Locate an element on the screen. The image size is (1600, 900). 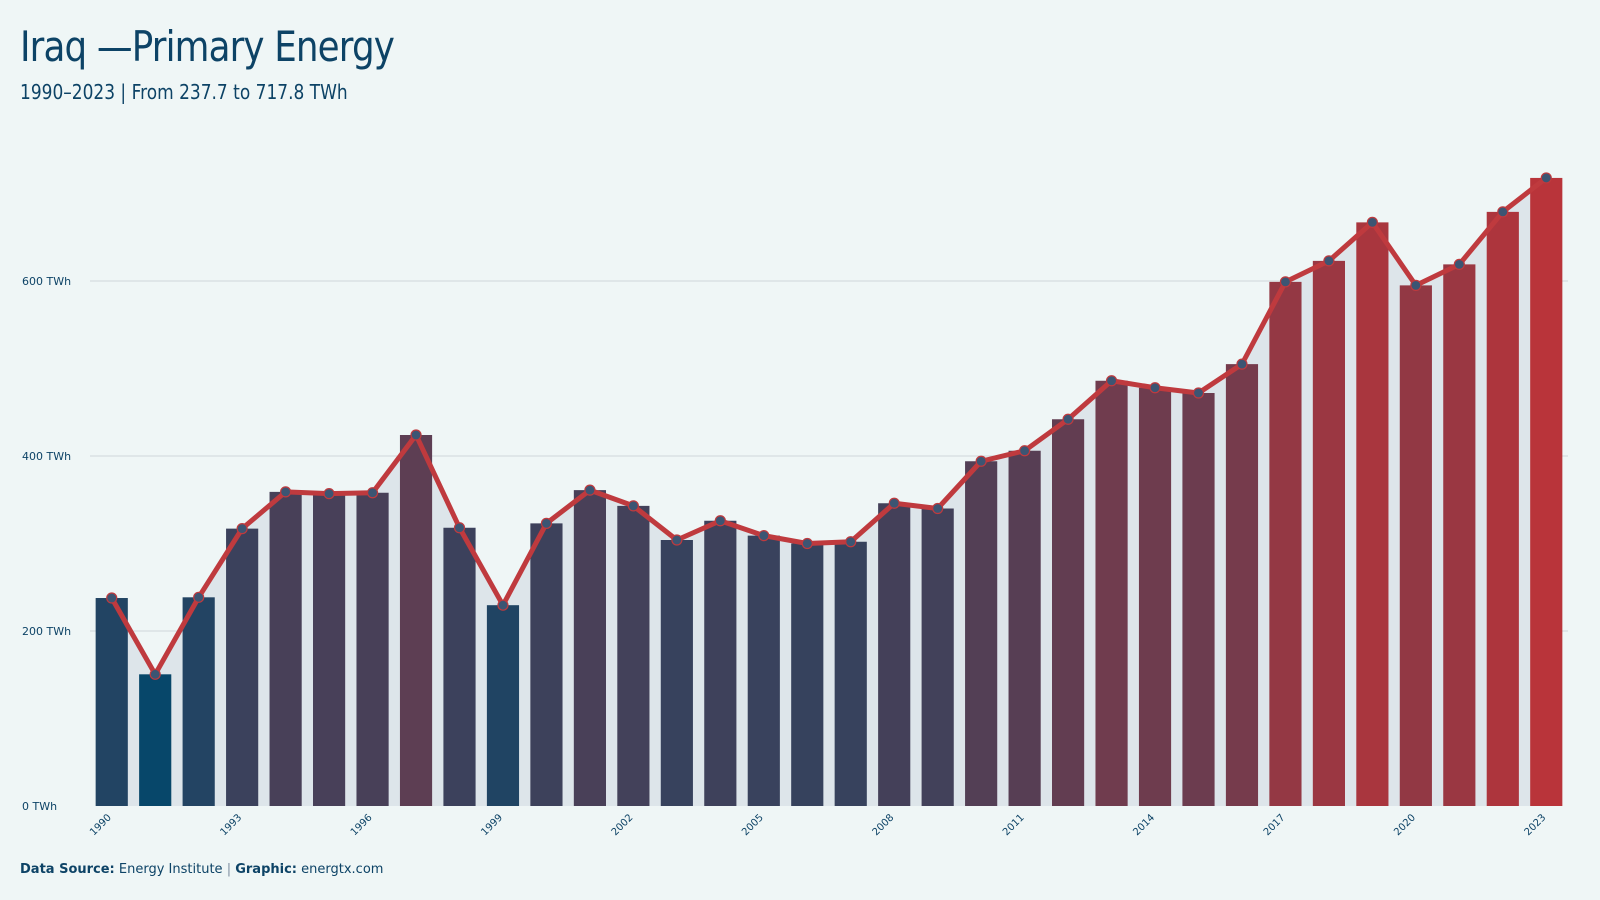
x-tick-label: 1993 is located at coordinates (231, 825).